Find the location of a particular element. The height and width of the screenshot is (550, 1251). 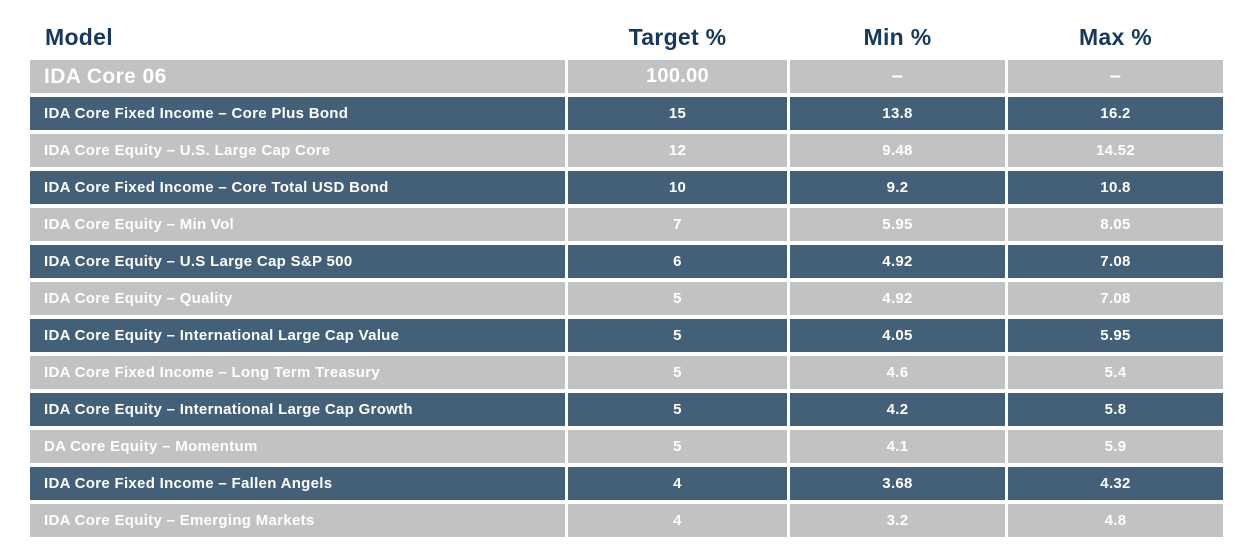

min-cell: 13.8 is located at coordinates (897, 113).